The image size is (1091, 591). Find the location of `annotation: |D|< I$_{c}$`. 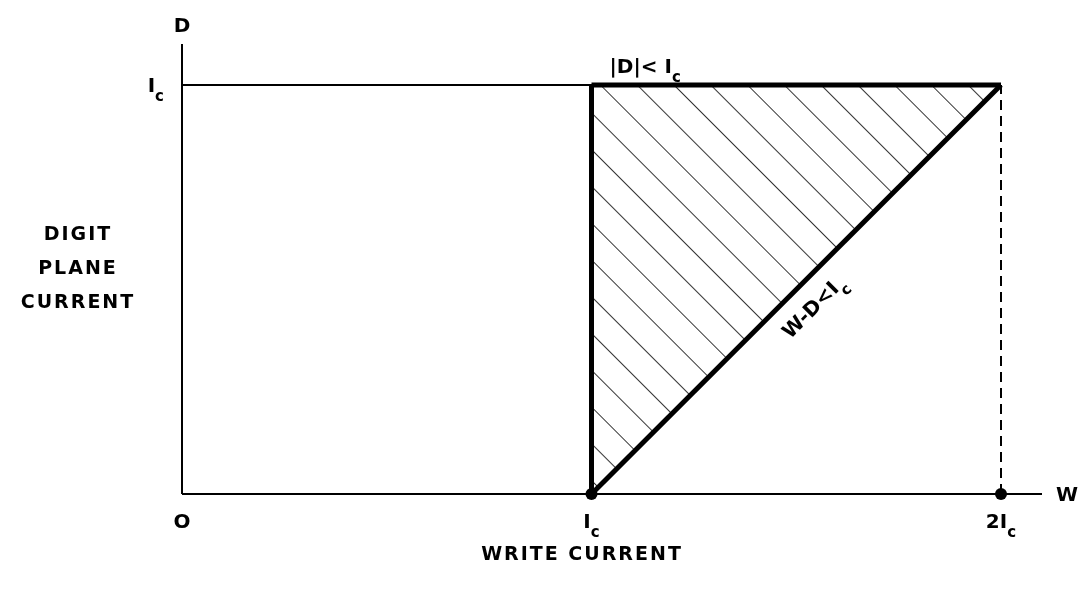

annotation: |D|< I$_{c}$ is located at coordinates (645, 70).